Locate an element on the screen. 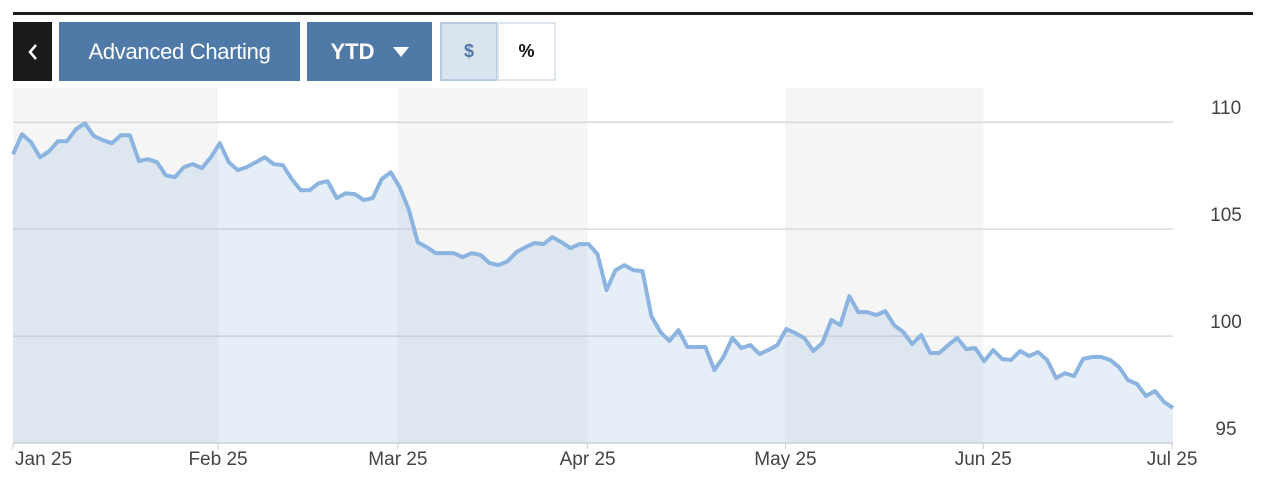  dropdown-icon is located at coordinates (400, 51).